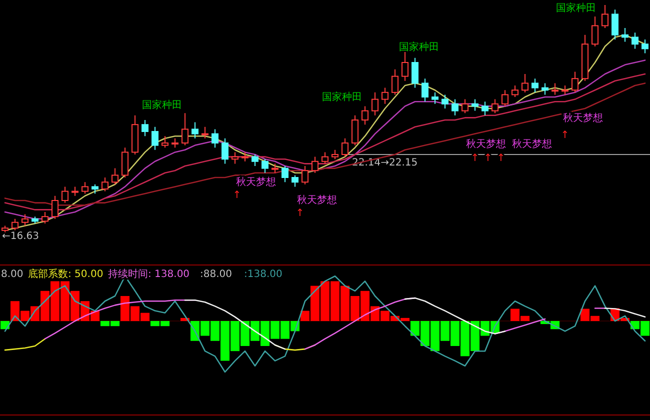  What do you see at coordinates (385, 163) in the screenshot?
I see `ref-line-label: 22.14→22.15` at bounding box center [385, 163].